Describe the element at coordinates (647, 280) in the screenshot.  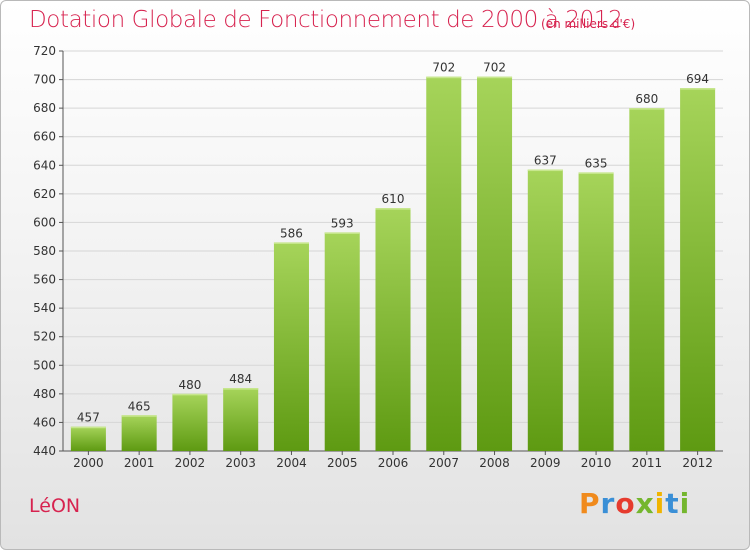
I see `bar-2011` at that location.